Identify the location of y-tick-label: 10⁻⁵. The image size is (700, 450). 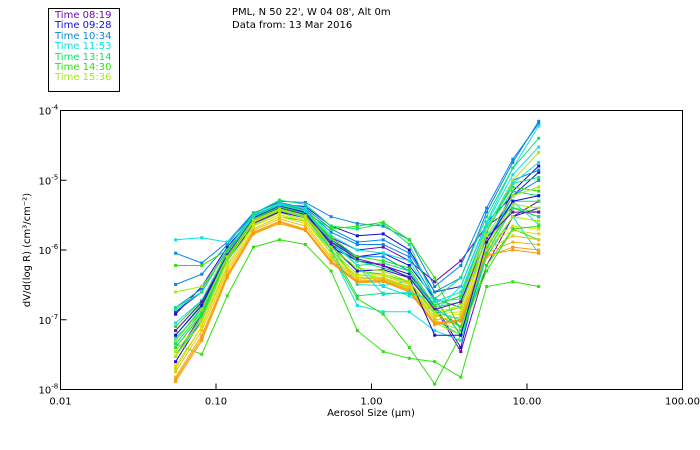
(49, 180).